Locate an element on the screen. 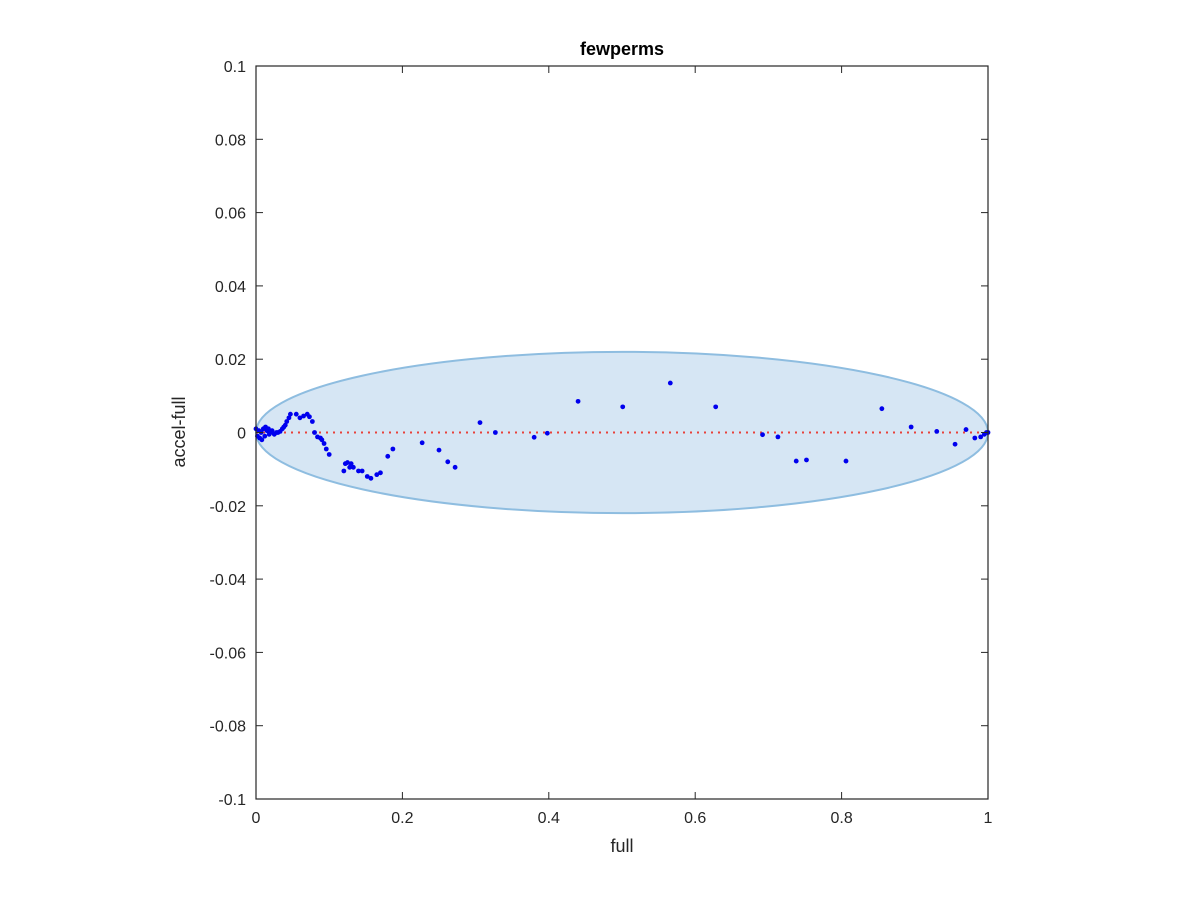 Image resolution: width=1200 pixels, height=900 pixels. y-tick-label: -0.06 is located at coordinates (228, 653).